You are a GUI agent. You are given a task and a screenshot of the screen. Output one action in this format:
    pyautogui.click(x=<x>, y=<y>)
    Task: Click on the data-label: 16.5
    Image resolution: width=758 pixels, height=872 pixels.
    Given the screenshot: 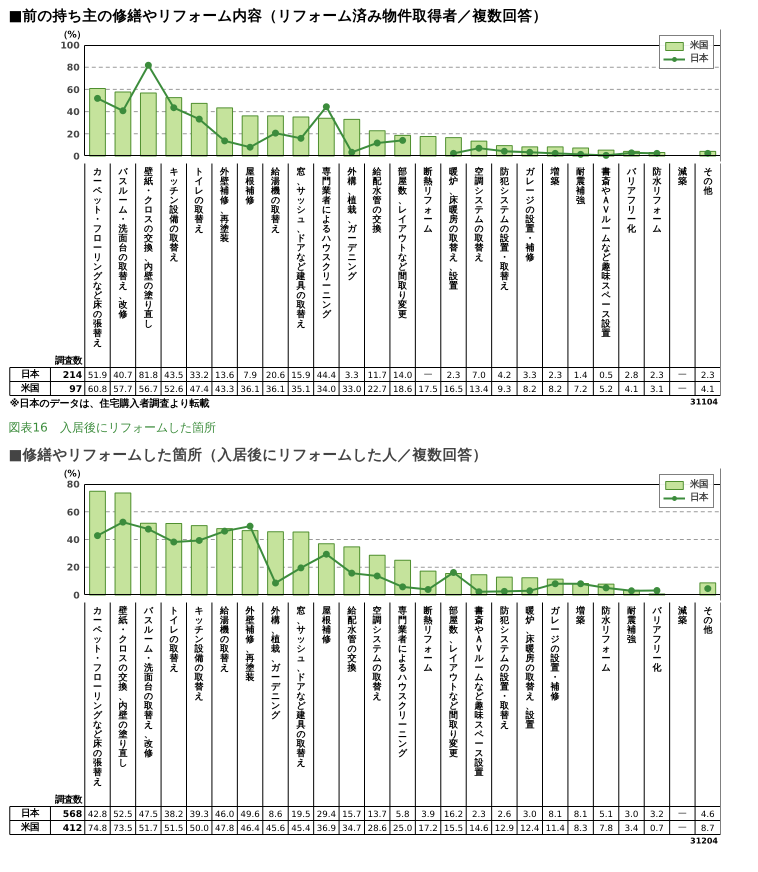 What is the action you would take?
    pyautogui.click(x=454, y=390)
    